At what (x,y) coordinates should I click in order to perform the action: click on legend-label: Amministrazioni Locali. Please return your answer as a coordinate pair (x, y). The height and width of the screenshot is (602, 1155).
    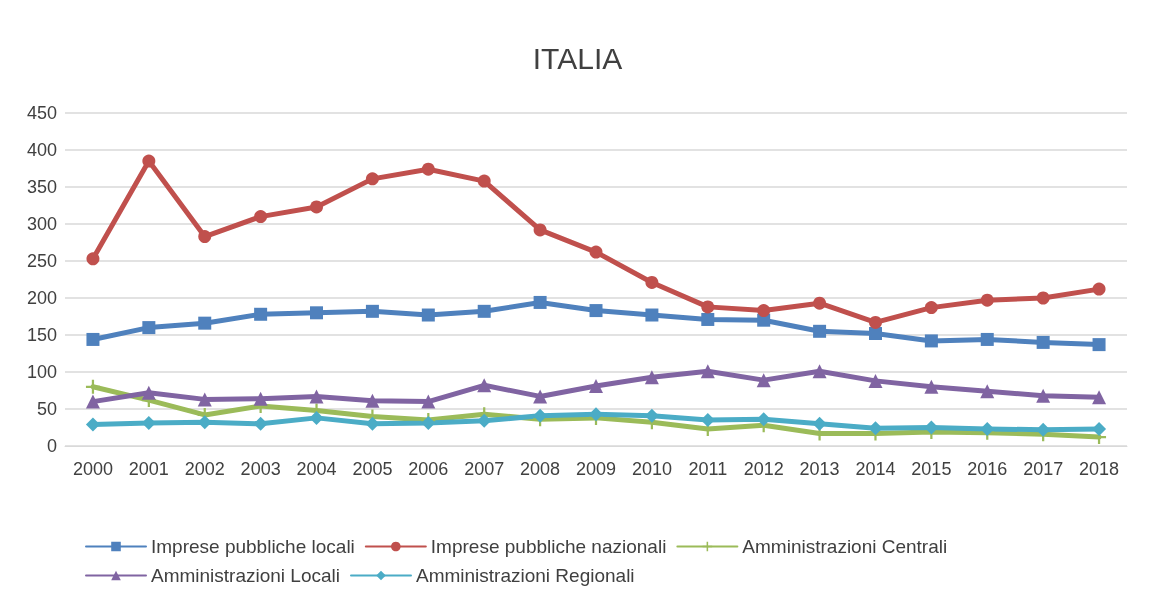
    Looking at the image, I should click on (246, 575).